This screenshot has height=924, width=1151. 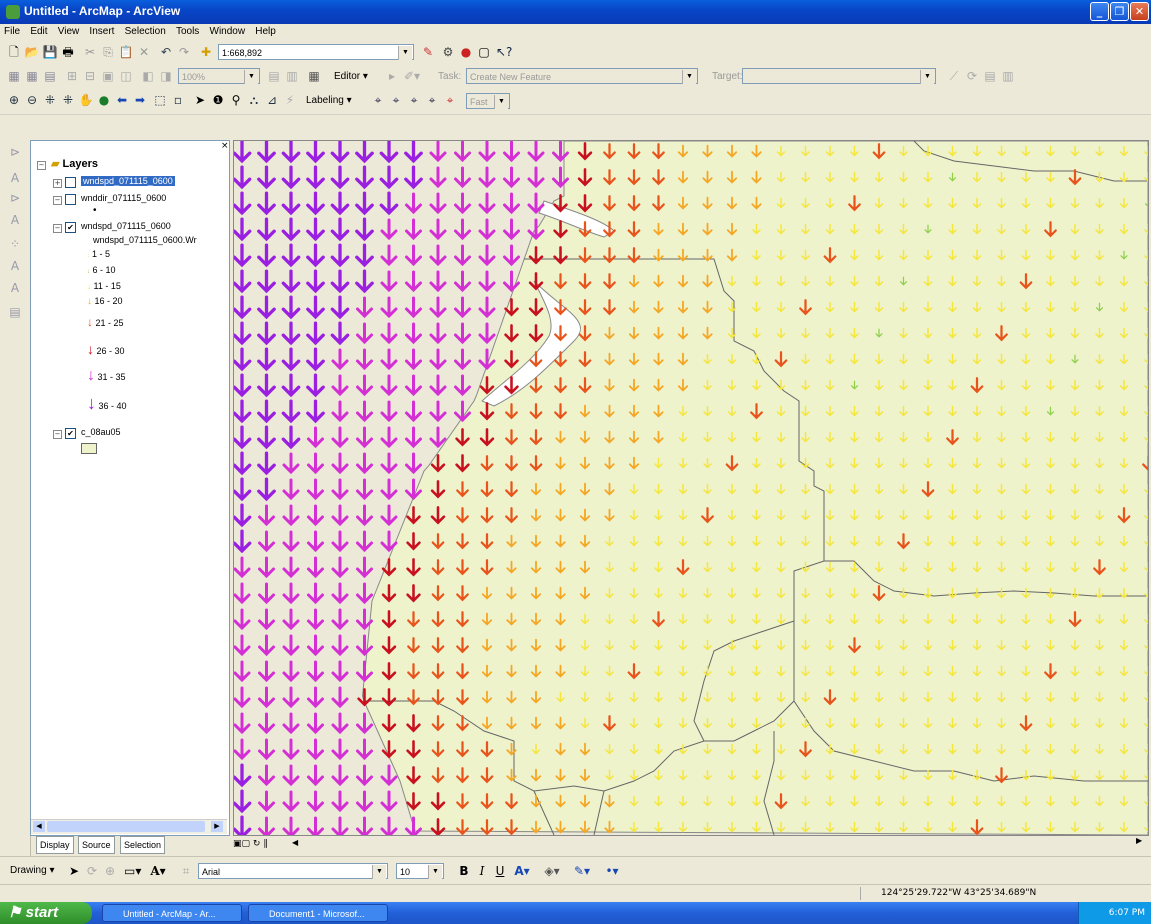 I want to click on layer-item-wndspd: wndspd_071115_0600, so click(x=126, y=226).